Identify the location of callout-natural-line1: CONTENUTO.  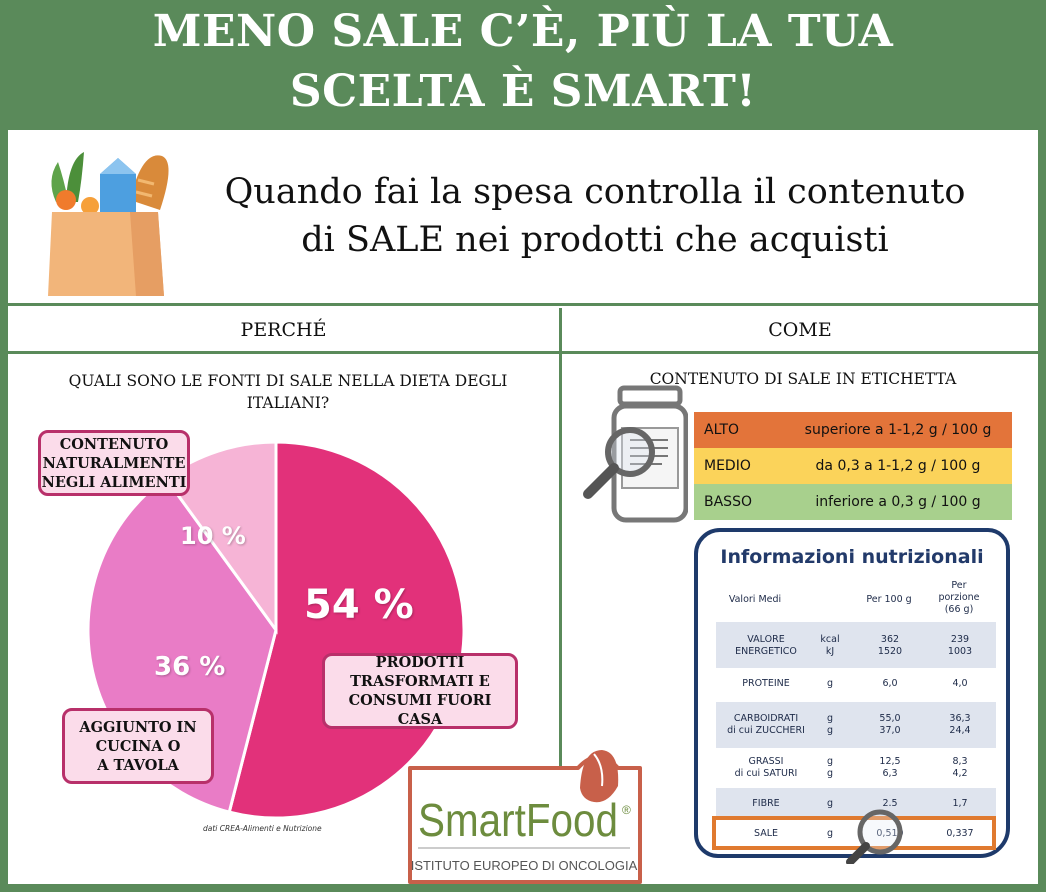
(114, 444).